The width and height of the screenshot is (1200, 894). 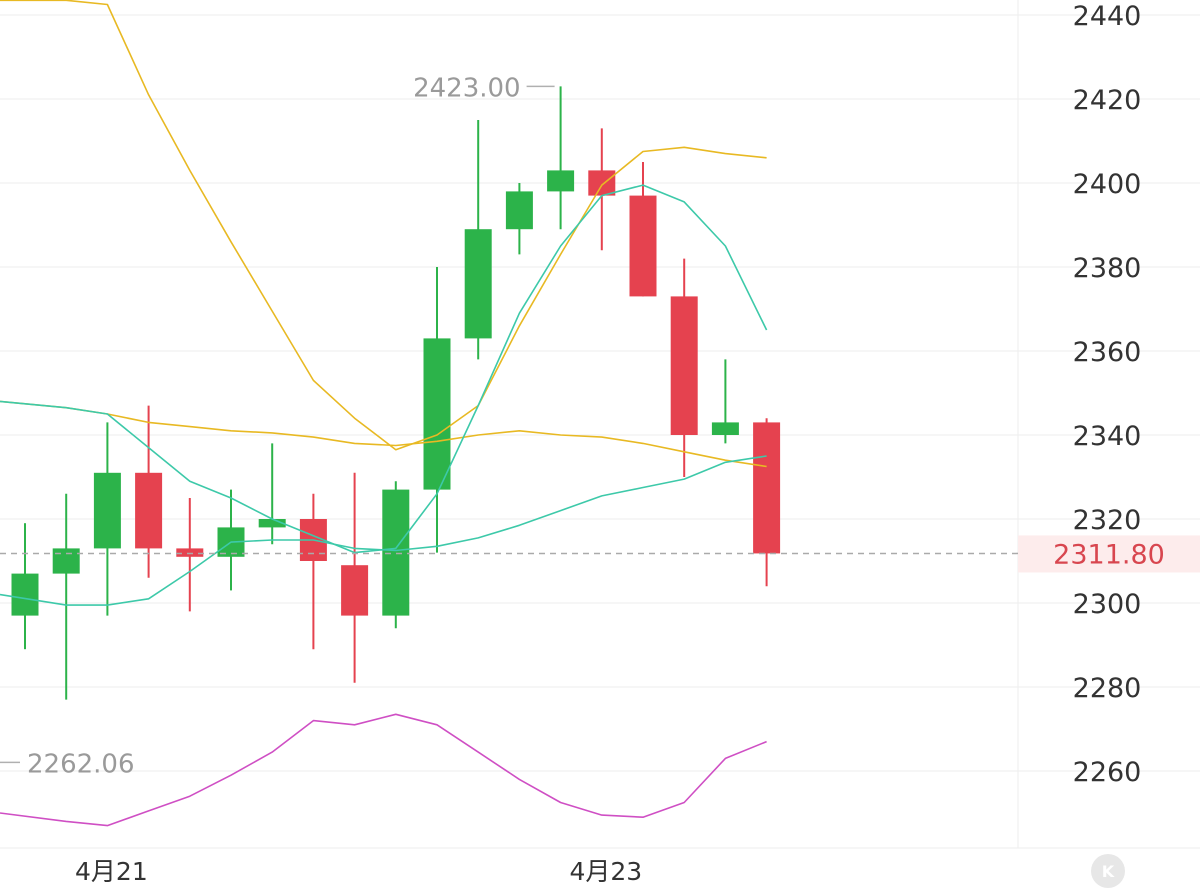 I want to click on x-axis: 4月21 4月23, so click(x=358, y=871).